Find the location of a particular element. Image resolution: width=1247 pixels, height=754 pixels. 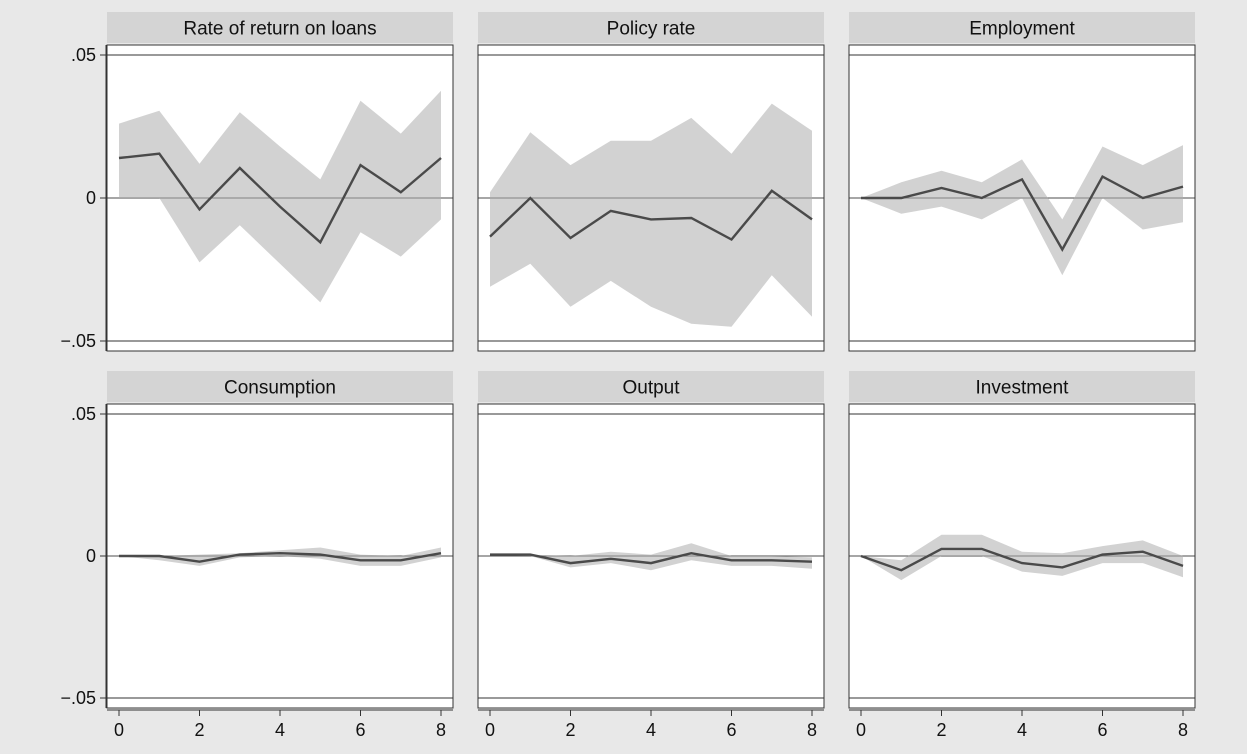

panel-title: Rate of return on loans is located at coordinates (279, 29).